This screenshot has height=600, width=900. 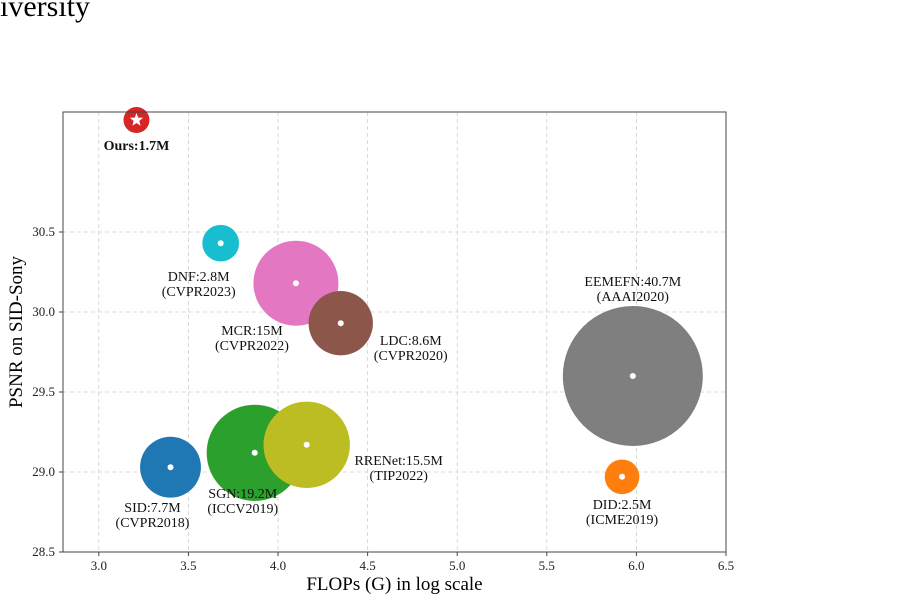 What do you see at coordinates (242, 509) in the screenshot?
I see `bubble-venue-label: (ICCV2019)` at bounding box center [242, 509].